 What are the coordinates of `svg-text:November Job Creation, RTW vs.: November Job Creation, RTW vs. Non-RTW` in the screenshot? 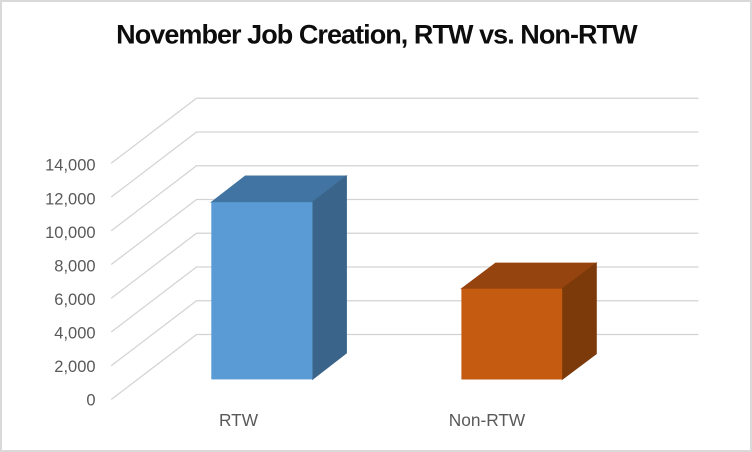 It's located at (377, 35).